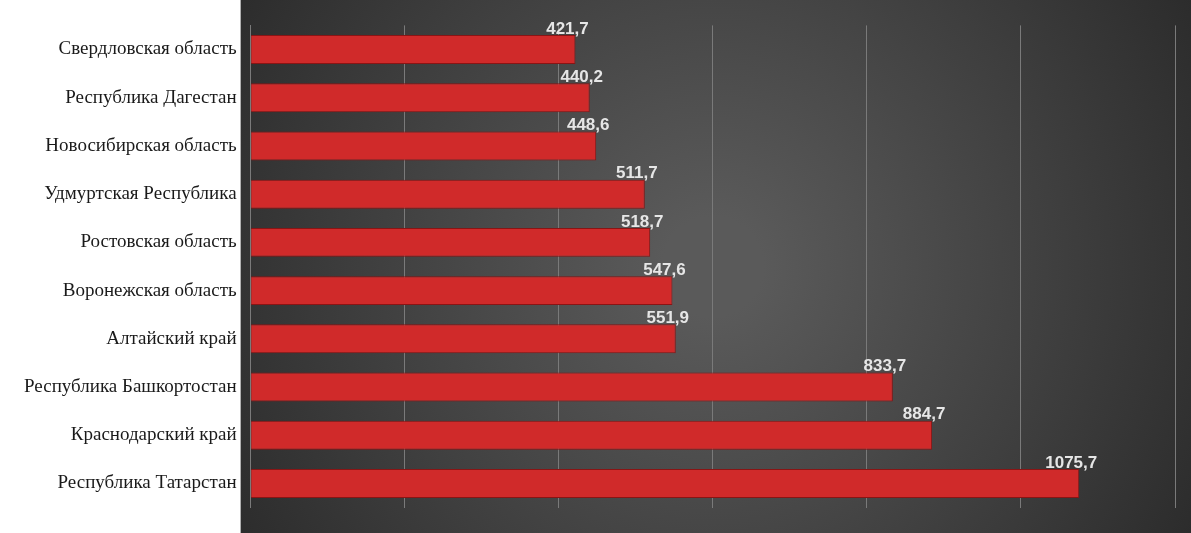 This screenshot has height=533, width=1191. What do you see at coordinates (147, 48) in the screenshot?
I see `y-tick-label: Свердловская область` at bounding box center [147, 48].